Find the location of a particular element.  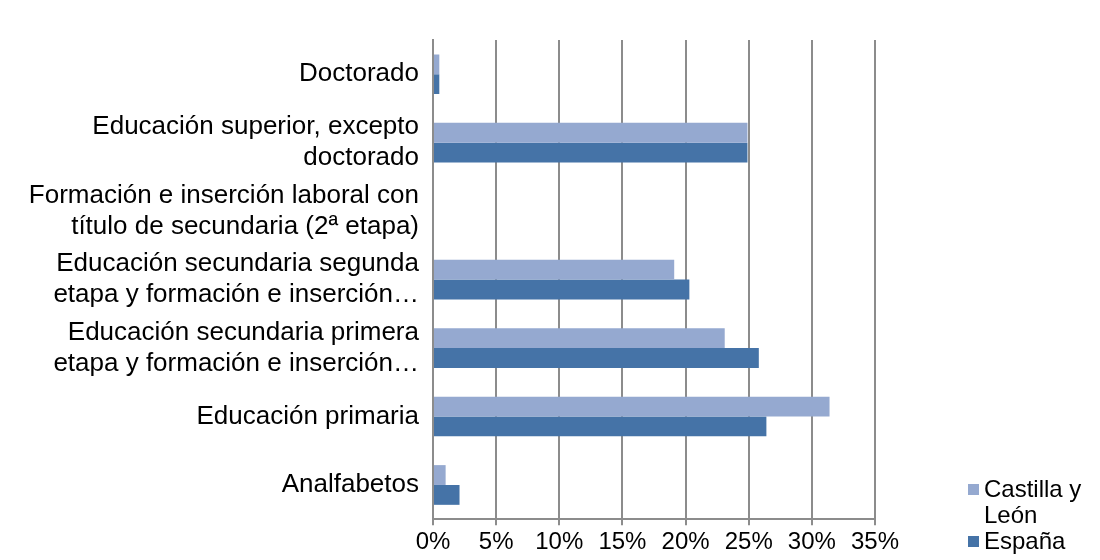

legend-label: España is located at coordinates (1025, 540).